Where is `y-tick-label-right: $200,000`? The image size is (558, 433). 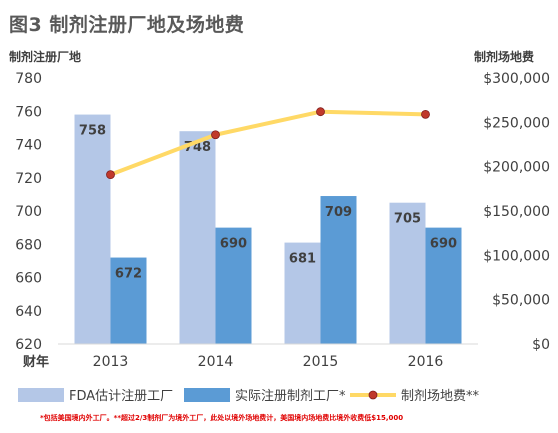
y-tick-label-right: $200,000 is located at coordinates (516, 168).